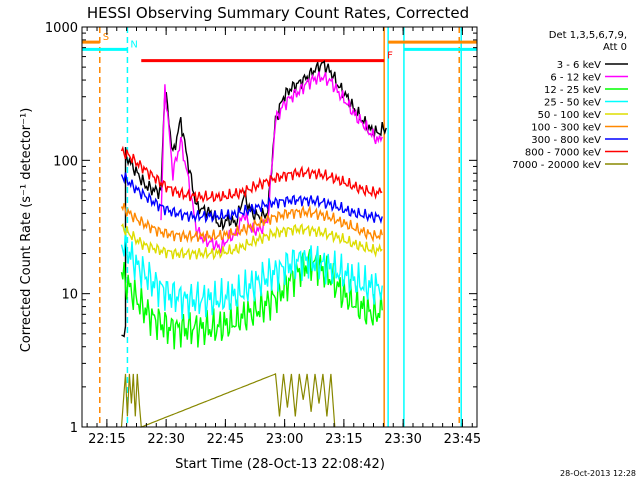  I want to click on x-tick-label: 22:30, so click(165, 439).